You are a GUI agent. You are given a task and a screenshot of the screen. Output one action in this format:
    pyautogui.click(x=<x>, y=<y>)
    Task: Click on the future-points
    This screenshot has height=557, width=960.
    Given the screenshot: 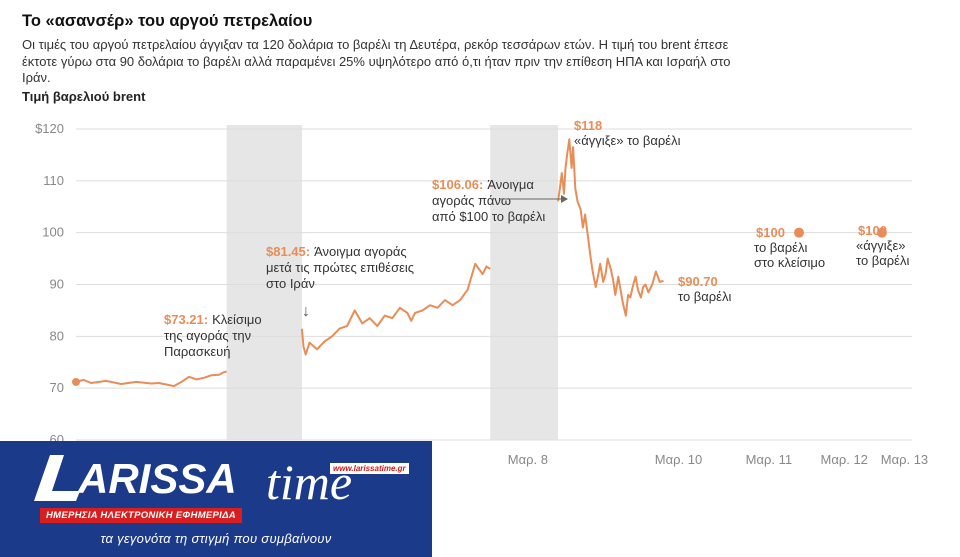 What is the action you would take?
    pyautogui.click(x=840, y=232)
    